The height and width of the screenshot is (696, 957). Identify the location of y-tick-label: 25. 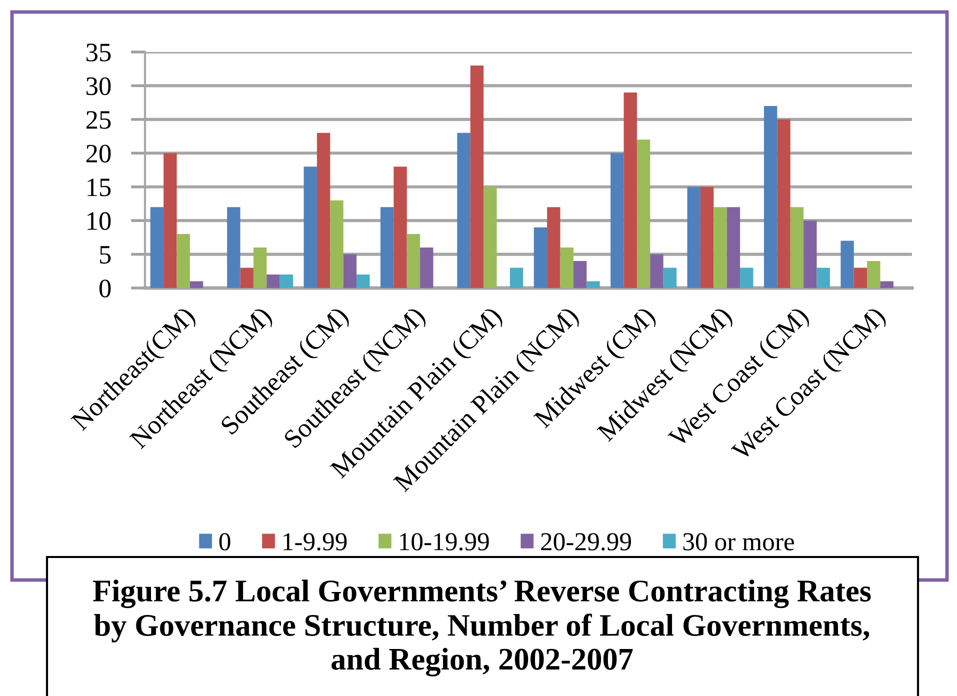
(98, 120).